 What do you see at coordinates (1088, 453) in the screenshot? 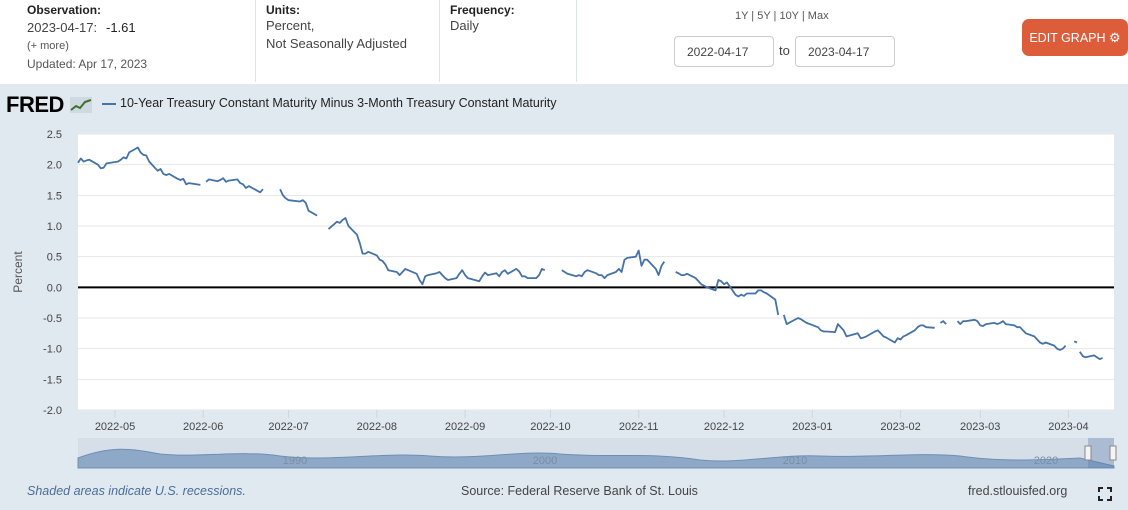
I see `navigator-handle-left` at bounding box center [1088, 453].